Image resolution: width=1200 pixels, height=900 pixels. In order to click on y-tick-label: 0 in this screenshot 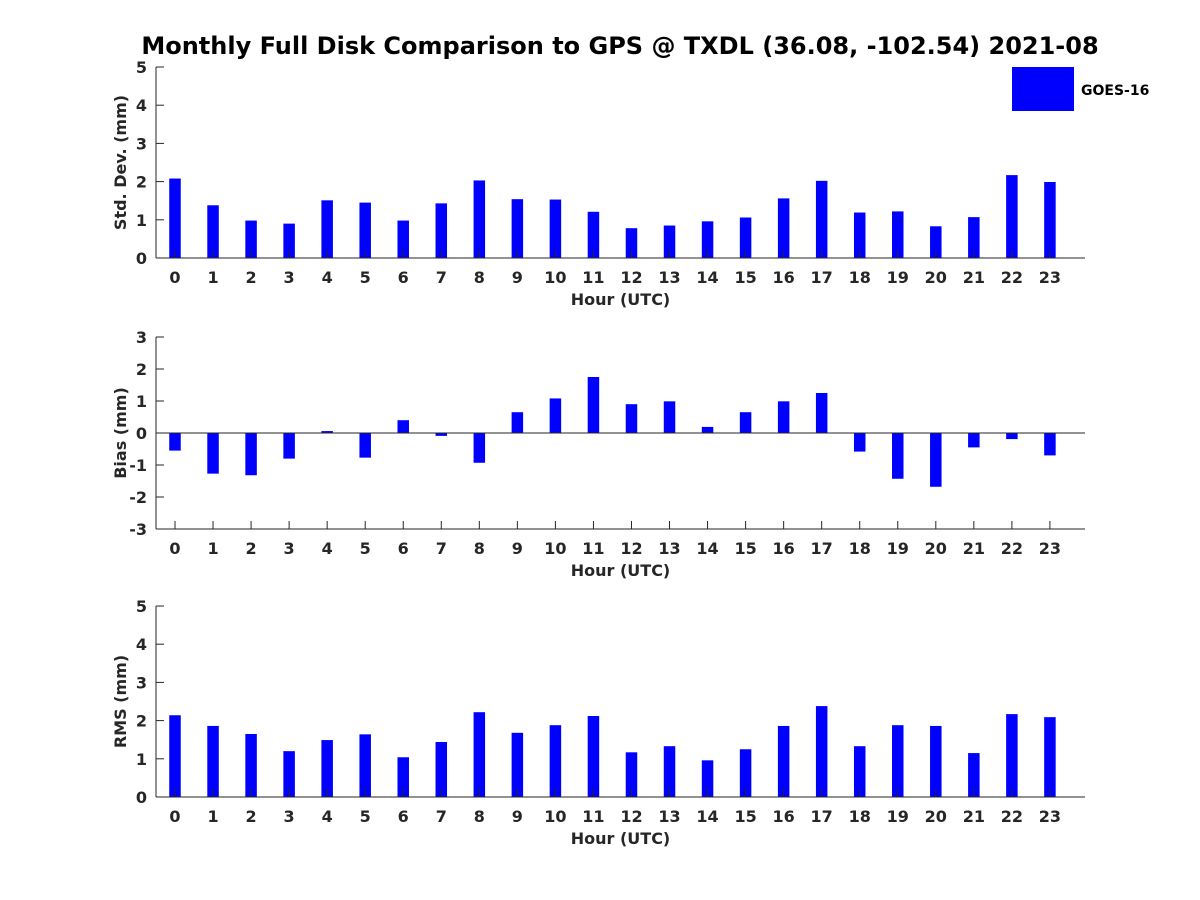, I will do `click(141, 797)`.